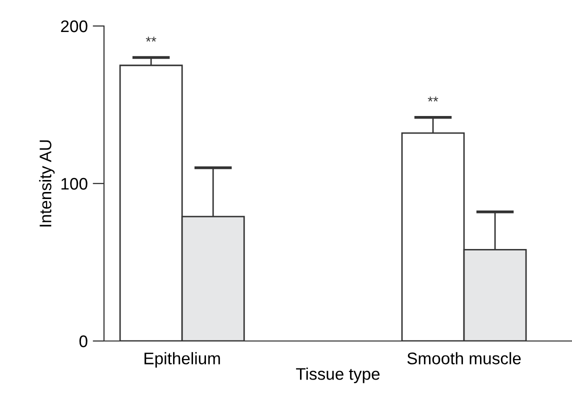 The width and height of the screenshot is (572, 402). What do you see at coordinates (338, 376) in the screenshot?
I see `x-axis-title: Tissue type` at bounding box center [338, 376].